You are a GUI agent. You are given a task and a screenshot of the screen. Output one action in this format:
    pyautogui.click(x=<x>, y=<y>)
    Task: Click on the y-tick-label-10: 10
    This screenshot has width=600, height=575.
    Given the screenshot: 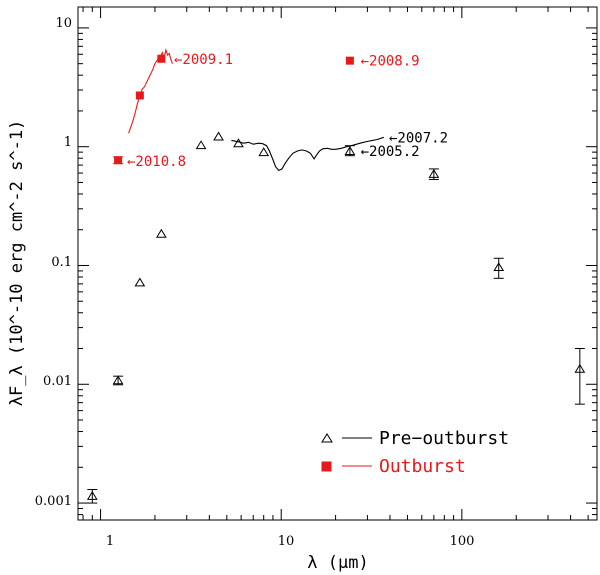 What is the action you would take?
    pyautogui.click(x=63, y=23)
    